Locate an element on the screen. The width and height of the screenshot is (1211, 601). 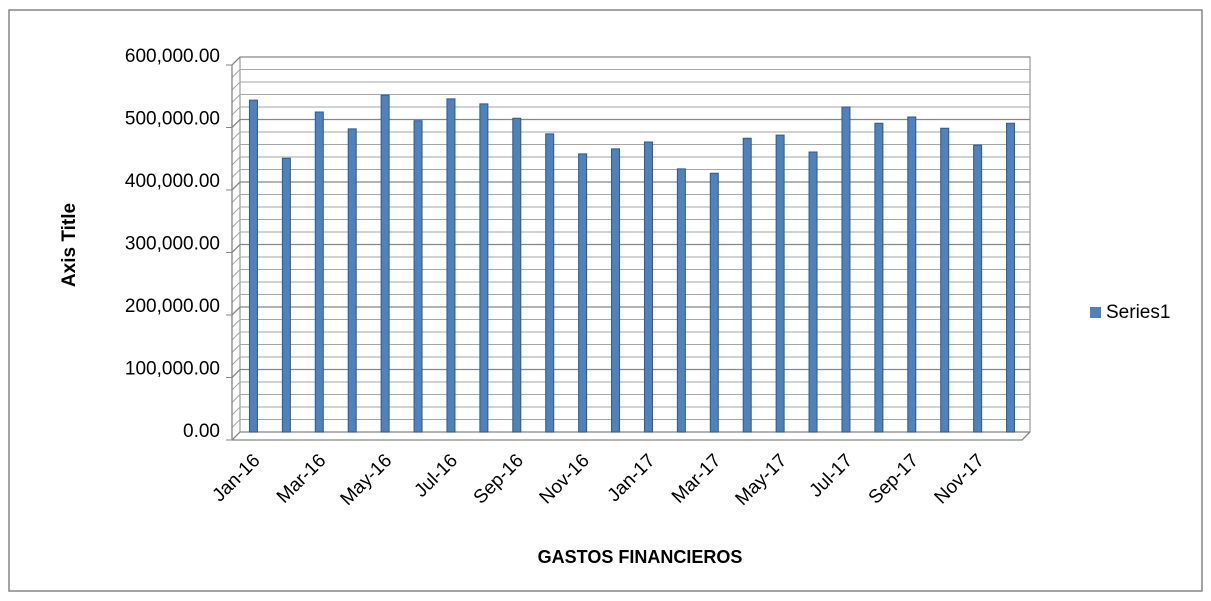
floor is located at coordinates (631, 436).